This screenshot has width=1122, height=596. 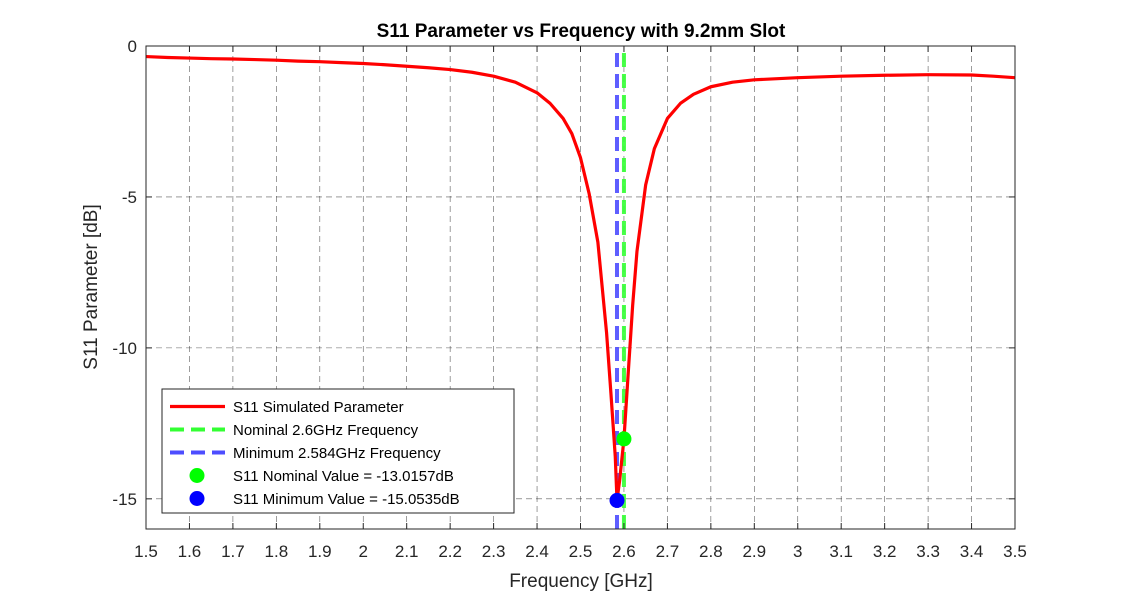 I want to click on x-tick-label: 1.8, so click(x=277, y=551).